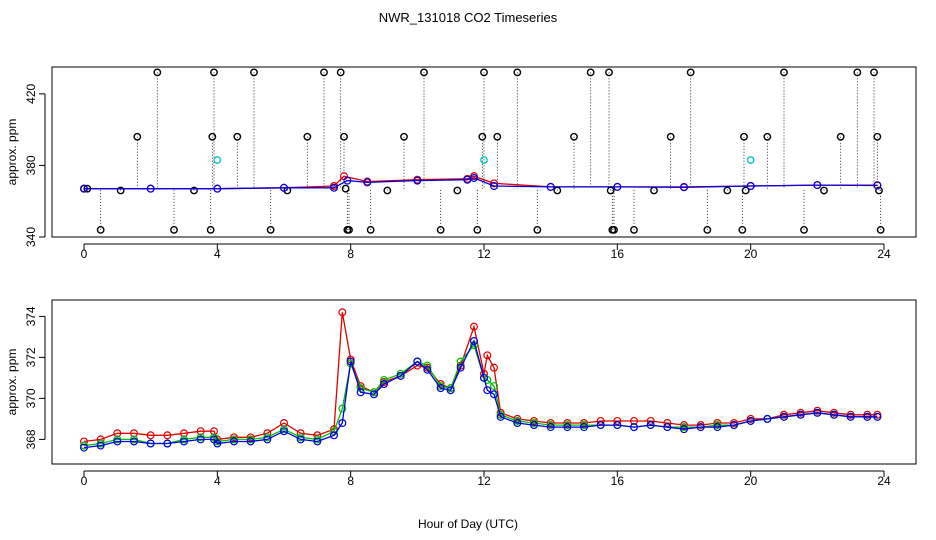  I want to click on x-tick-label: 8, so click(350, 481).